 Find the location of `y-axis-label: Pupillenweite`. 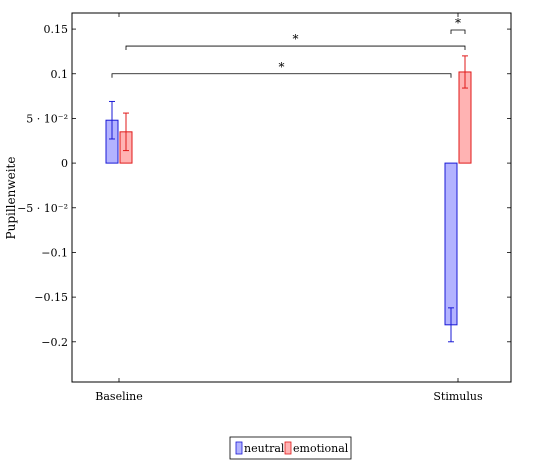

y-axis-label: Pupillenweite is located at coordinates (11, 198).